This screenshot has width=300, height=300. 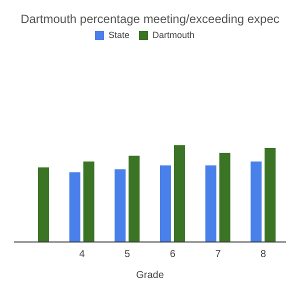 I want to click on x-tick-label: 5, so click(x=127, y=254).